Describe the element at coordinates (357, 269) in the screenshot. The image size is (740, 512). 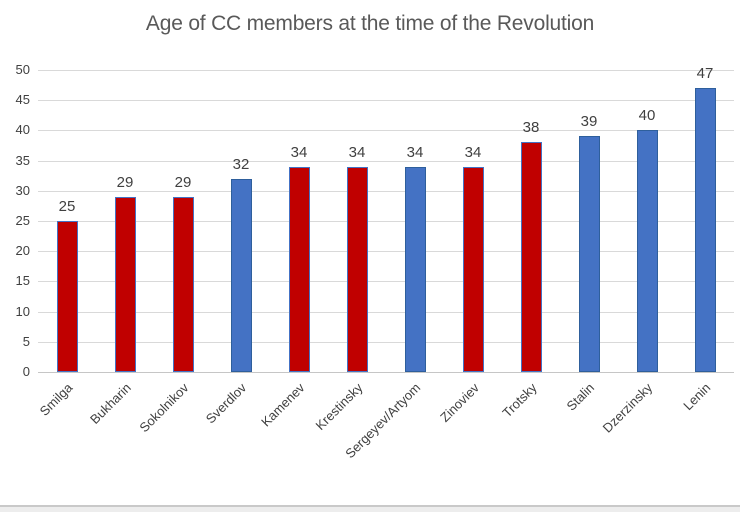
I see `bar-krestinsky` at that location.